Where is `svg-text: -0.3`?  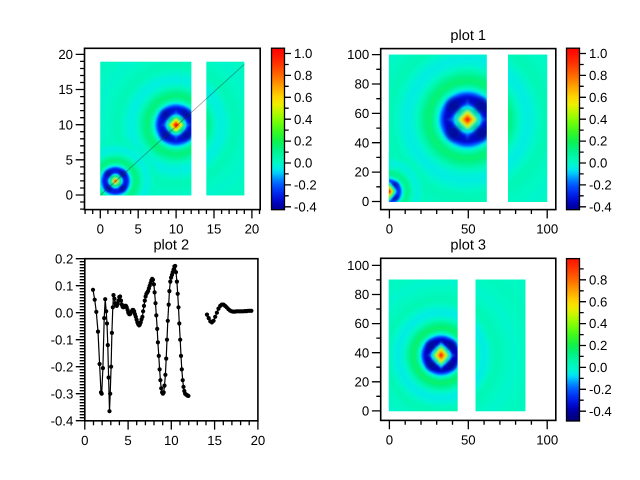
svg-text: -0.3 is located at coordinates (62, 393).